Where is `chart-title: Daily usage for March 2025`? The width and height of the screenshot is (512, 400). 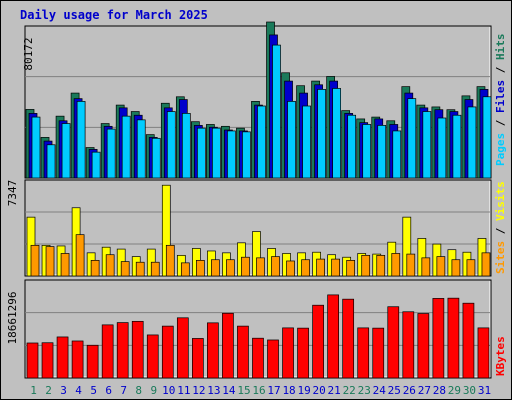
chart-title: Daily usage for March 2025 is located at coordinates (114, 15).